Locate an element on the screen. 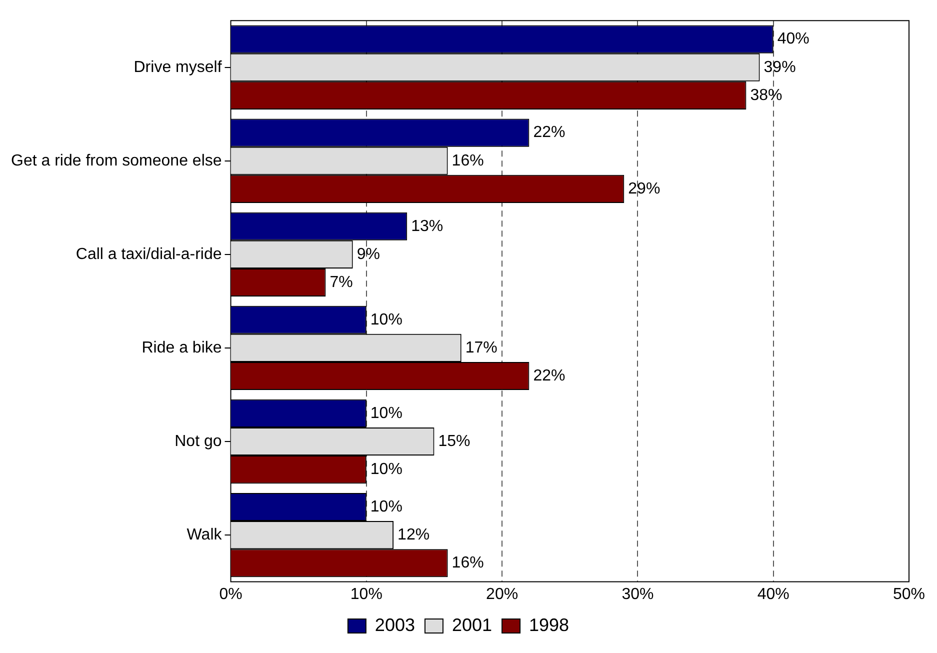  y-tick-label: Drive myself is located at coordinates (178, 67).